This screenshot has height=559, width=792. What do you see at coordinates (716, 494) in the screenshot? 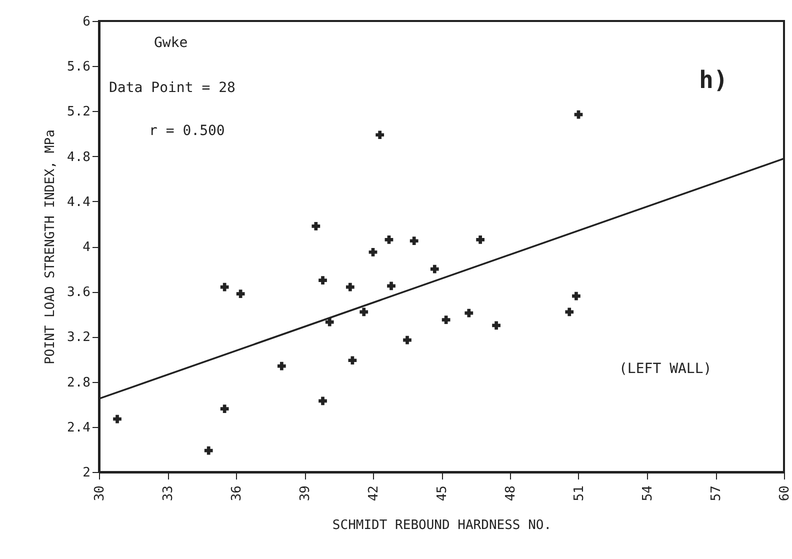
I see `x-tick-label: 57` at bounding box center [716, 494].